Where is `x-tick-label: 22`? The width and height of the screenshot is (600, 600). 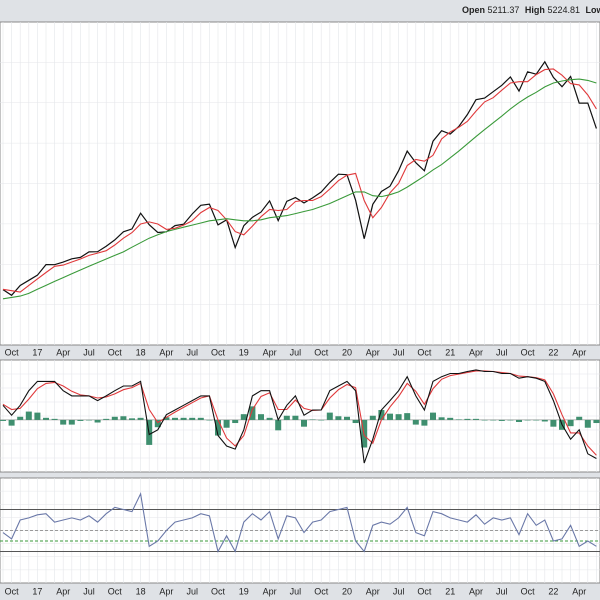
x-tick-label: 22 is located at coordinates (553, 591).